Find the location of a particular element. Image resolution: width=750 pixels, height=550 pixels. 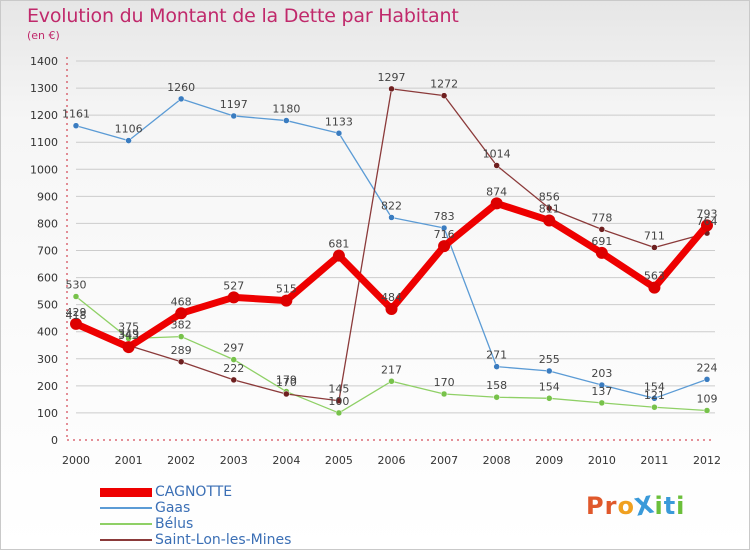

point-belus-2007 is located at coordinates (444, 394).